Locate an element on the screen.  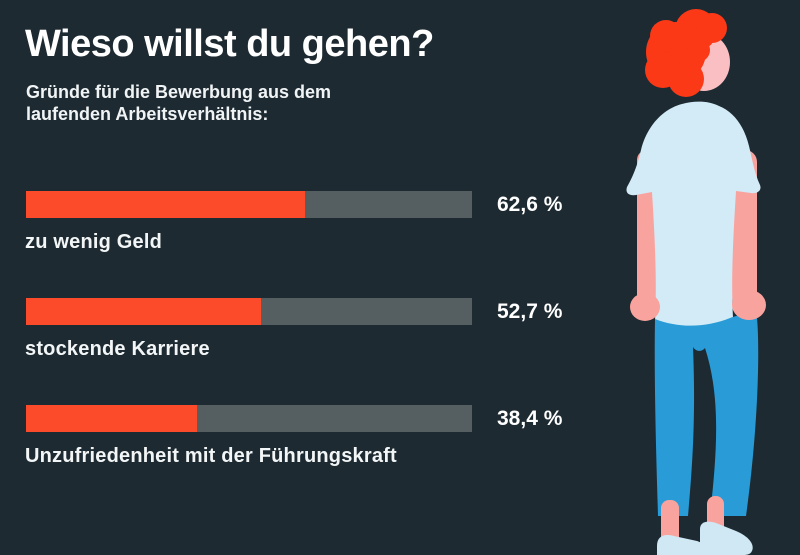
bar-category-label: Unzufriedenheit mit der Führungskraft is located at coordinates (211, 456).